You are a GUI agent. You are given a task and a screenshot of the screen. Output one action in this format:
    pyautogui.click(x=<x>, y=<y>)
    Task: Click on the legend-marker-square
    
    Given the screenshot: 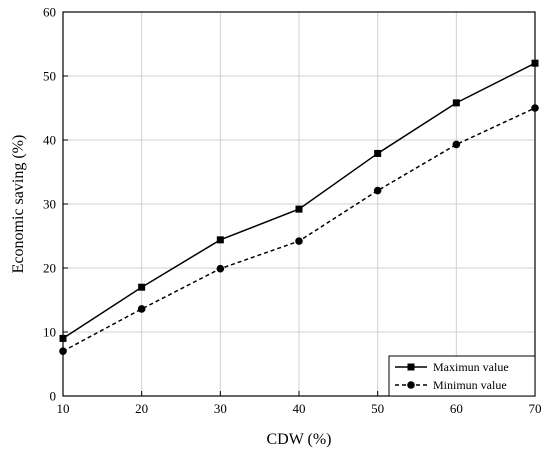 What is the action you would take?
    pyautogui.click(x=411, y=367)
    